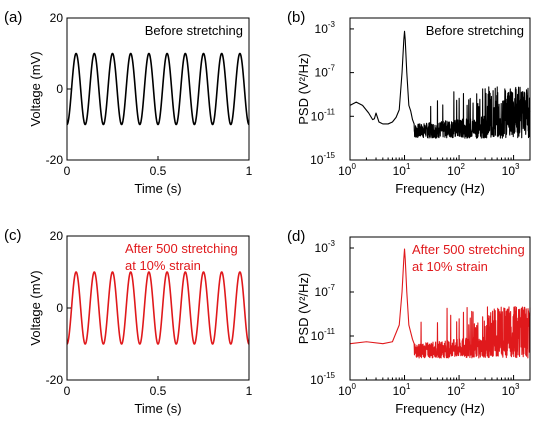 Image resolution: width=550 pixels, height=423 pixels. Describe the element at coordinates (13, 235) in the screenshot. I see `panel-label: (c)` at that location.